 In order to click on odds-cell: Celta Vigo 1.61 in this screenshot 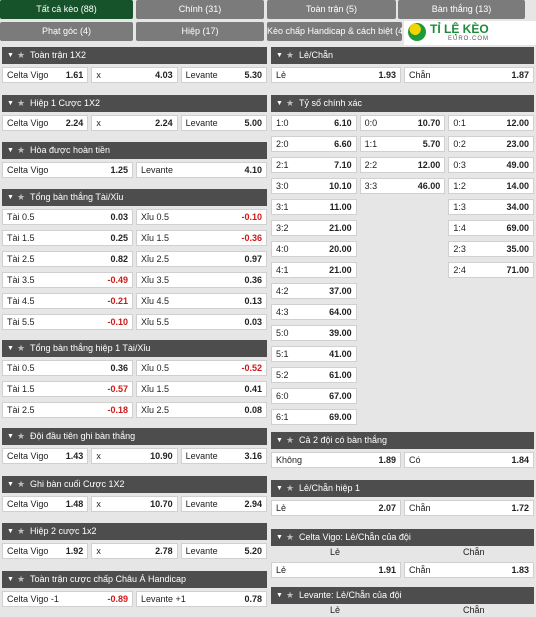, I will do `click(45, 75)`.